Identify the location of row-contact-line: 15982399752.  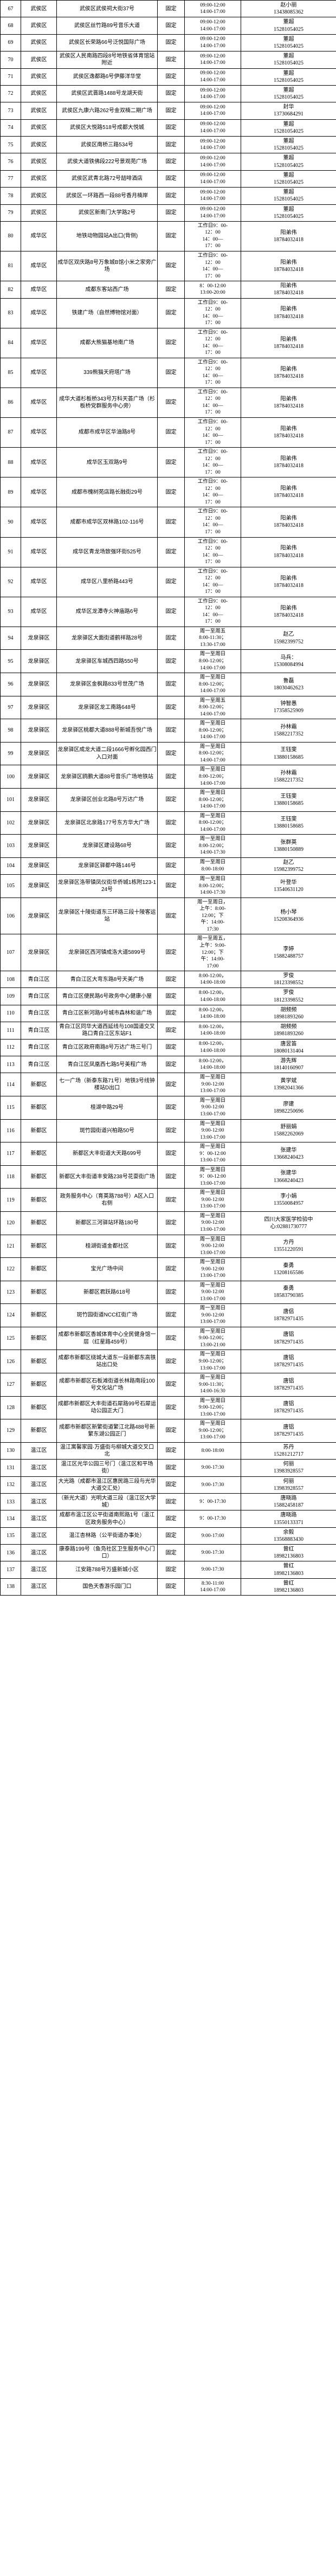
(289, 641).